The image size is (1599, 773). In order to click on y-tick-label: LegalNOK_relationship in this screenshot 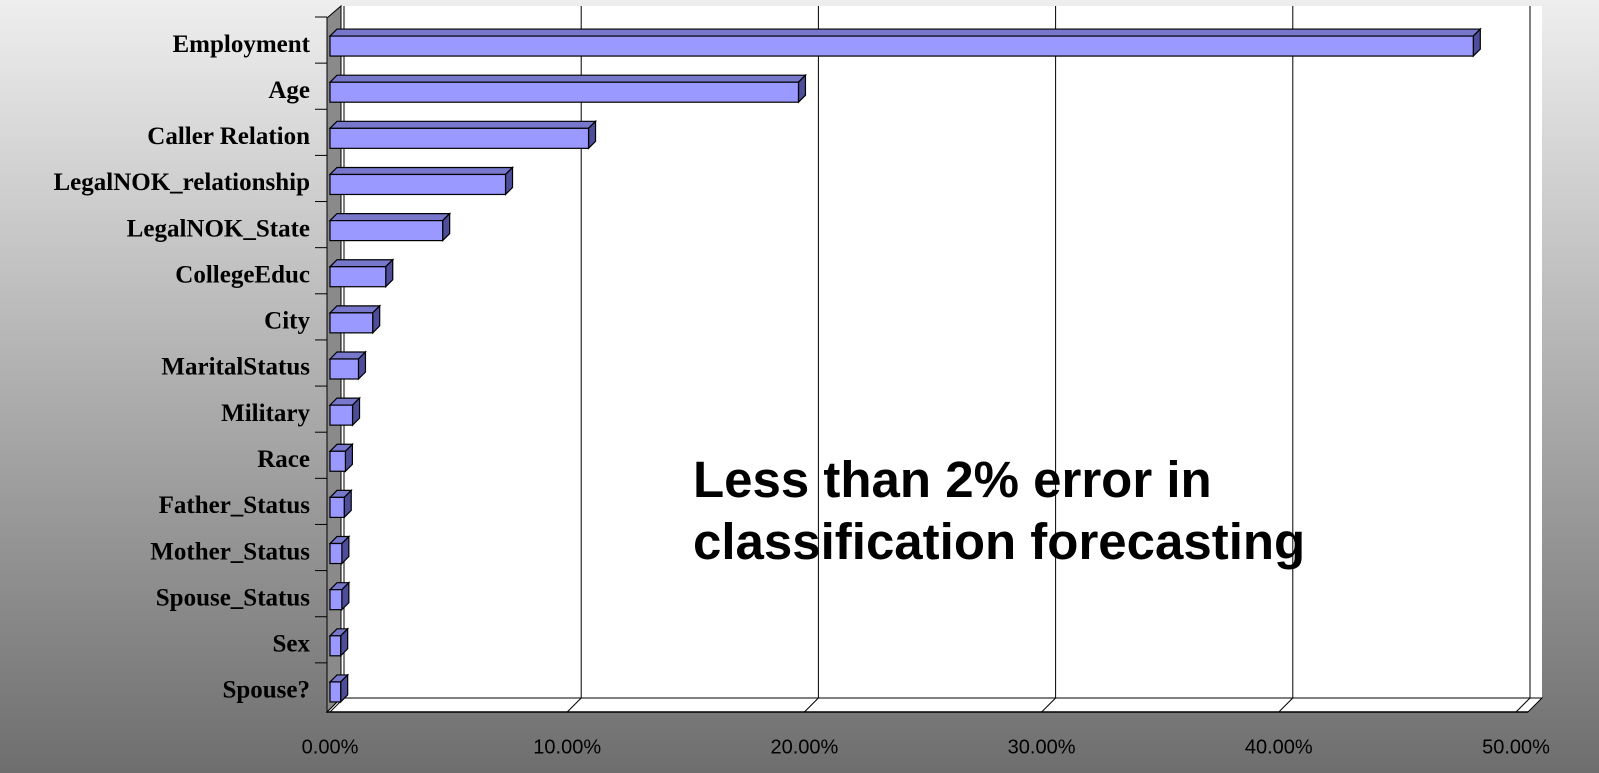, I will do `click(181, 182)`.